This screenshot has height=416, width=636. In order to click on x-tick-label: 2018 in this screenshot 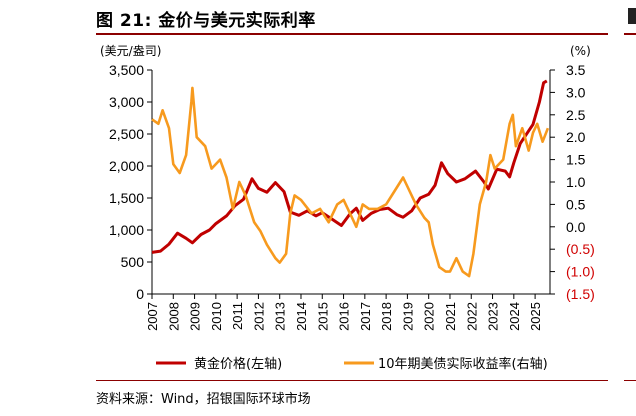, I will do `click(386, 316)`.